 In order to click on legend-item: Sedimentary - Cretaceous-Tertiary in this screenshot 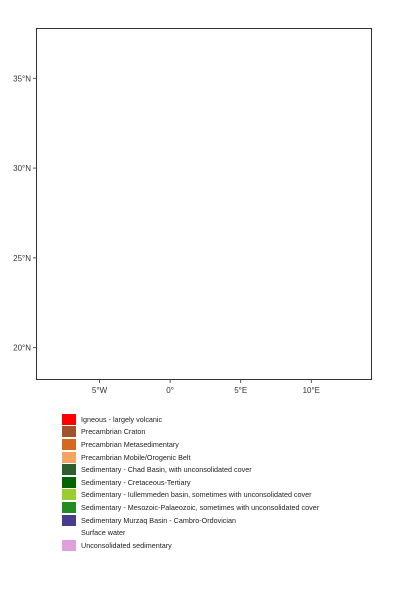, I will do `click(190, 482)`.